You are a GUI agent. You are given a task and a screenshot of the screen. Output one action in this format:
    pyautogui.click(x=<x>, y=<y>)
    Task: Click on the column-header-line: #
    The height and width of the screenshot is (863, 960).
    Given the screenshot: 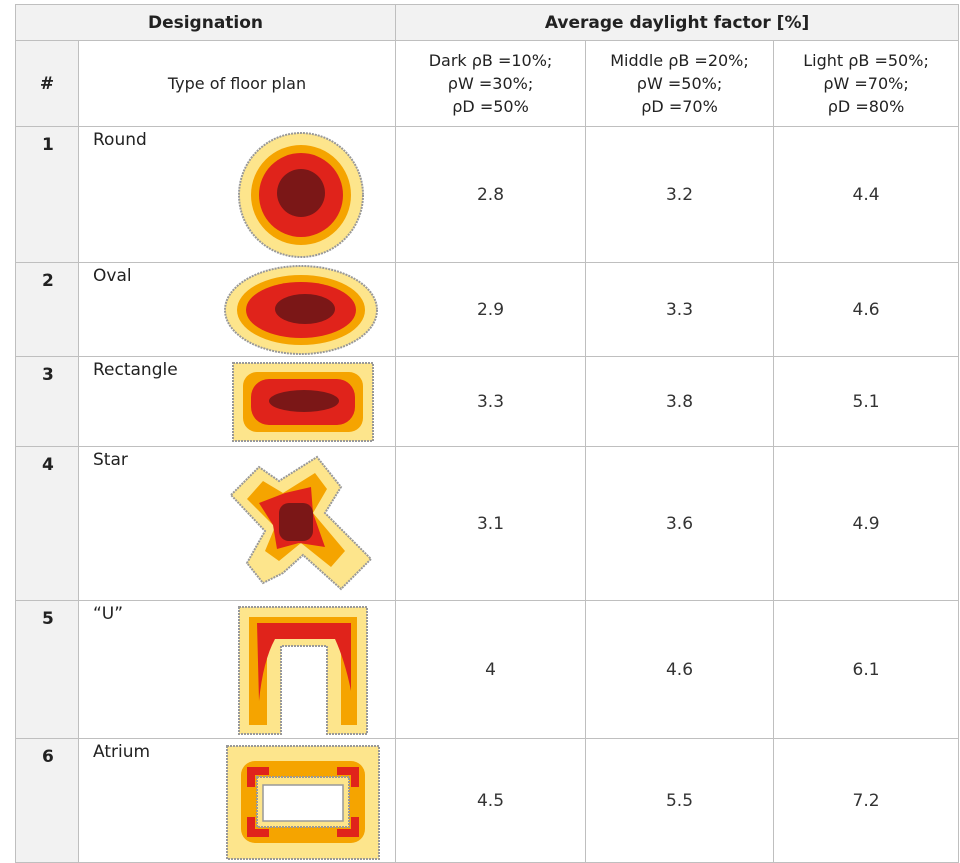 What is the action you would take?
    pyautogui.click(x=47, y=83)
    